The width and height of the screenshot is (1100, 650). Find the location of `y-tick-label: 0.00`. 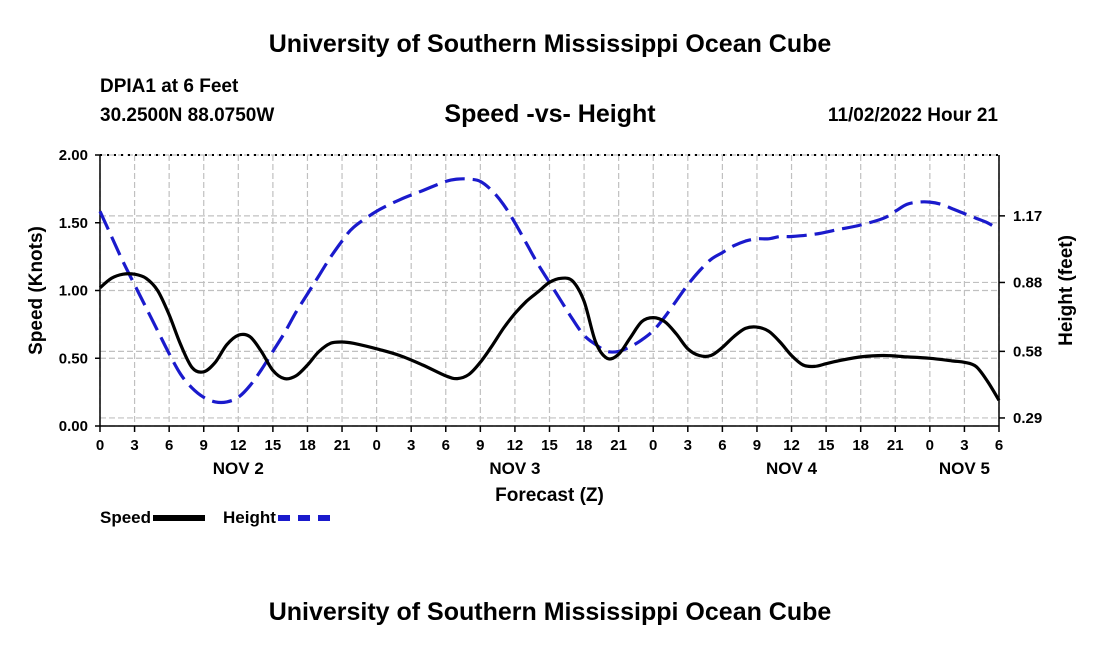

y-tick-label: 0.00 is located at coordinates (73, 426).